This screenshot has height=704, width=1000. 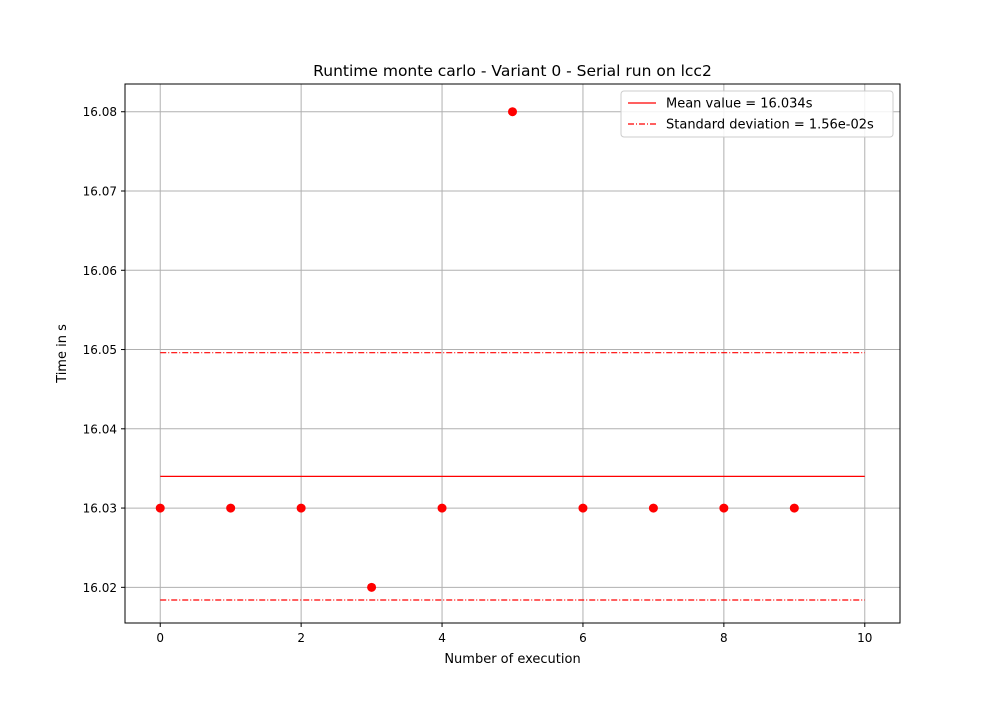 What do you see at coordinates (739, 104) in the screenshot?
I see `legend-label-mean: Mean value = 16.034s` at bounding box center [739, 104].